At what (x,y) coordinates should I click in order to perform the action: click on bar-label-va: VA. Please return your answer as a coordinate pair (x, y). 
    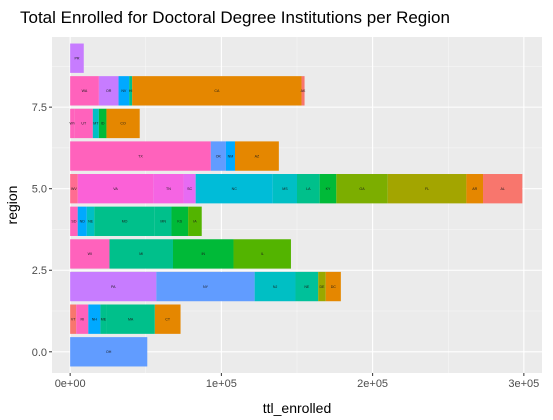
    Looking at the image, I should click on (115, 189).